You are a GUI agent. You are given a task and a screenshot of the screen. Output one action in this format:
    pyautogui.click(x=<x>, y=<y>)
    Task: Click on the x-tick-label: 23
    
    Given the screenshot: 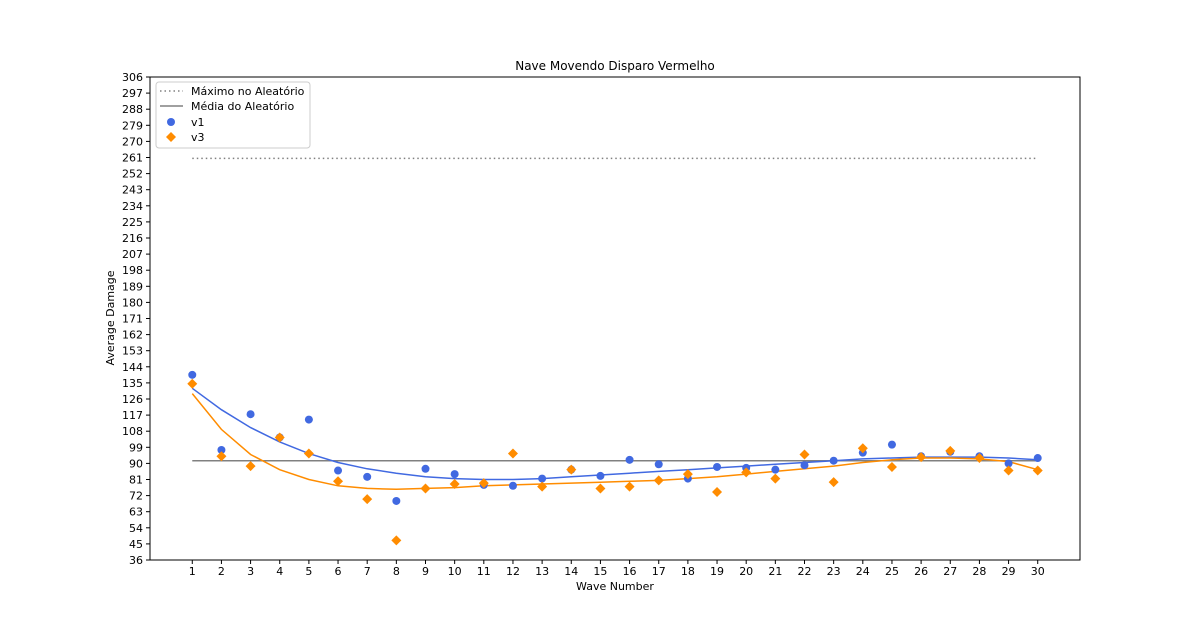 What is the action you would take?
    pyautogui.click(x=834, y=571)
    